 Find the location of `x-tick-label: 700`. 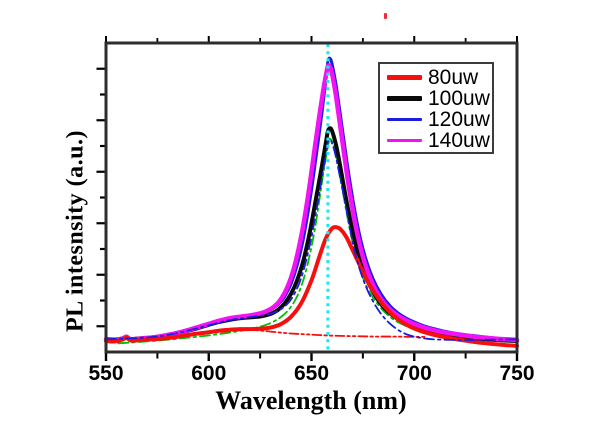

x-tick-label: 700 is located at coordinates (414, 373).